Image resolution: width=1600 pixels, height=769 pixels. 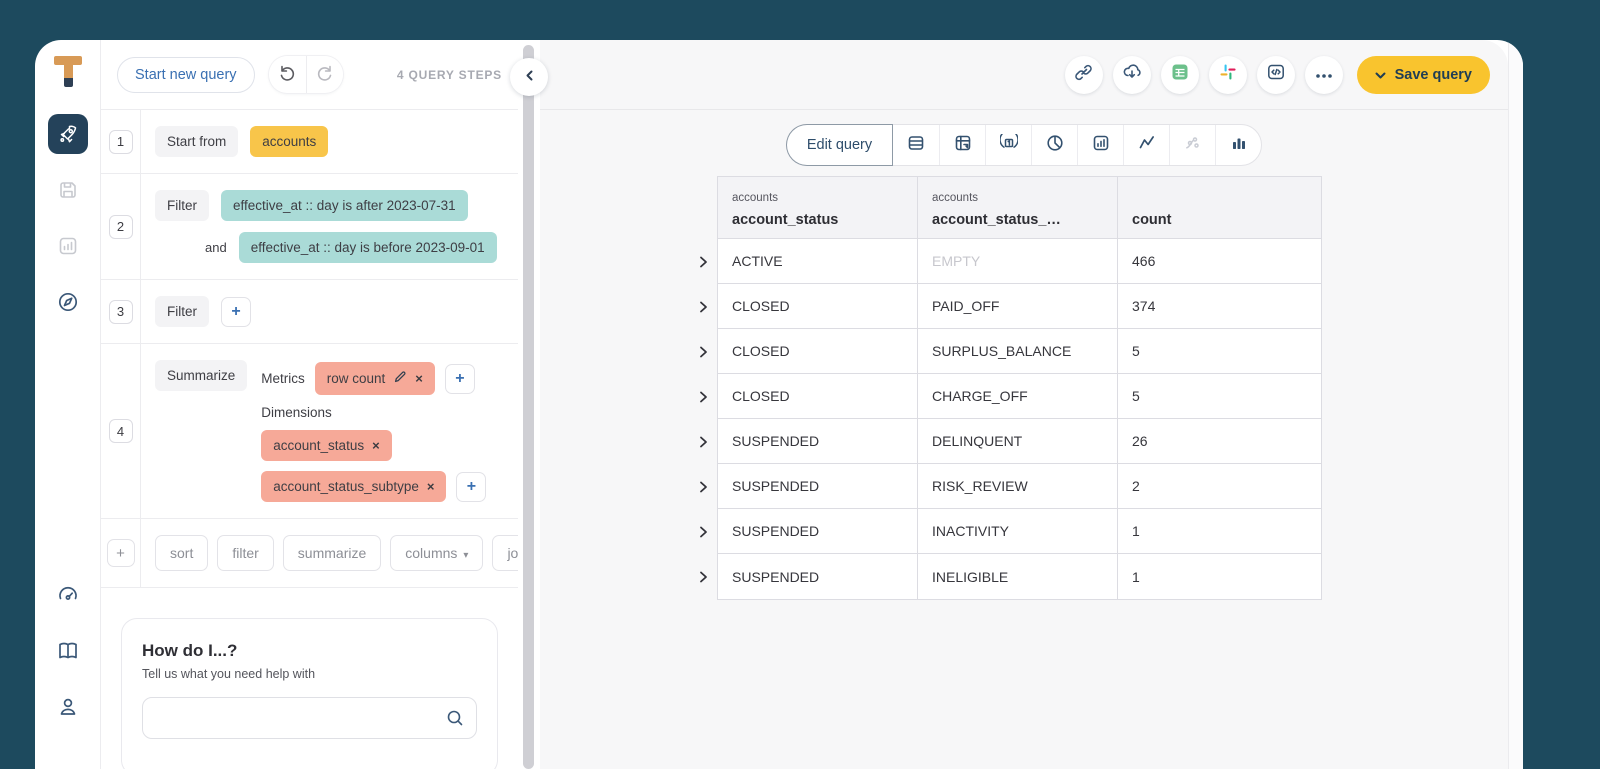 I want to click on search-icon, so click(x=455, y=720).